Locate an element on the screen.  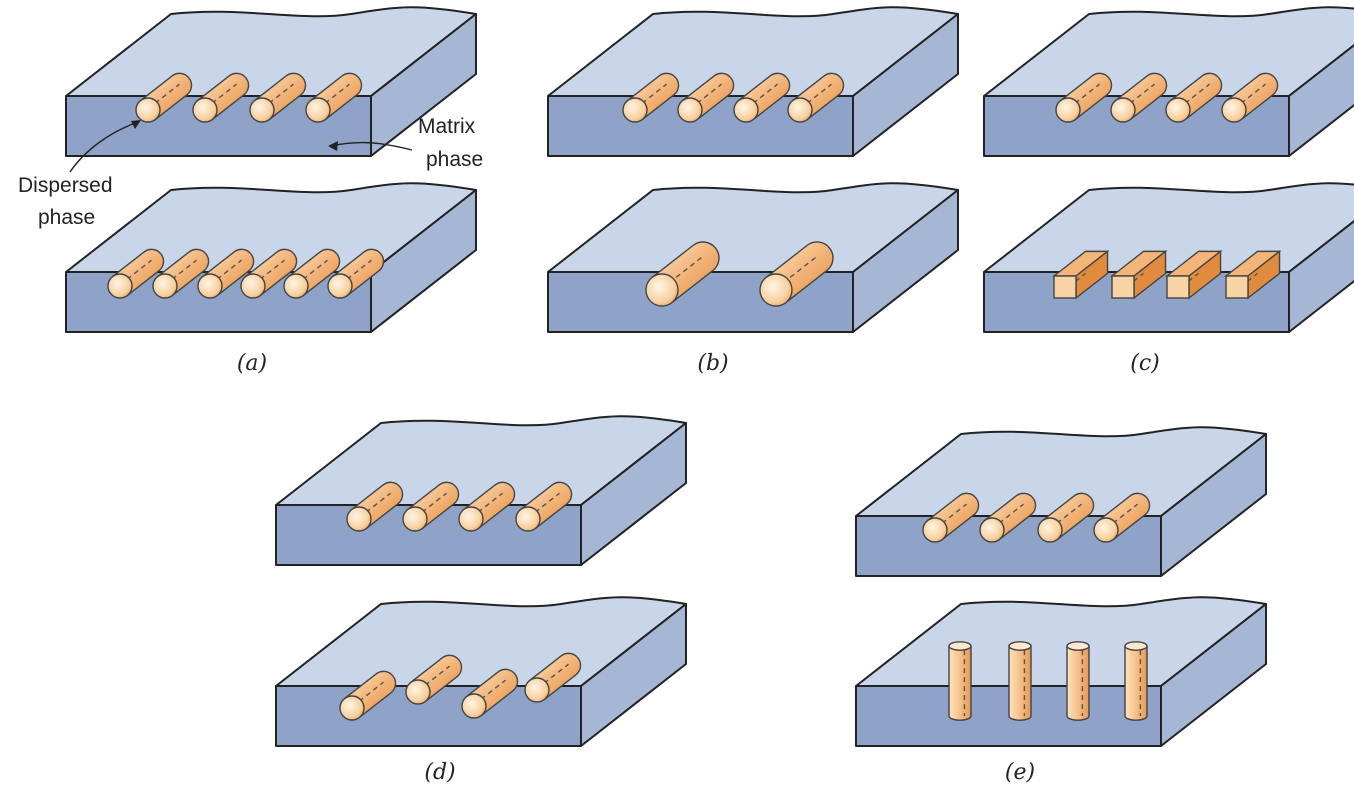
slab-d-top is located at coordinates (481, 490).